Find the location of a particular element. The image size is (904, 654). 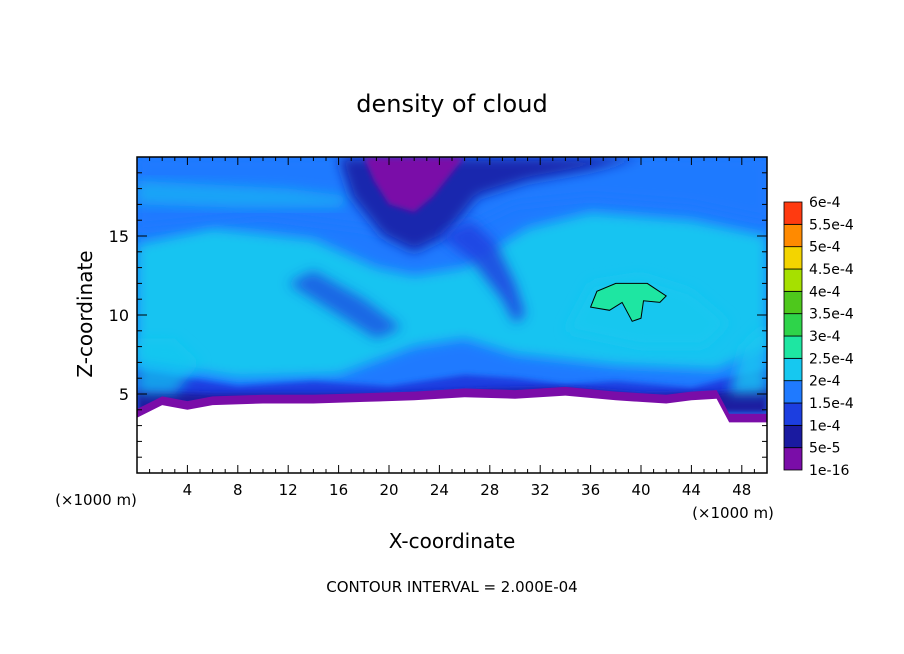

x-axis-label: X-coordinate is located at coordinates (452, 541).